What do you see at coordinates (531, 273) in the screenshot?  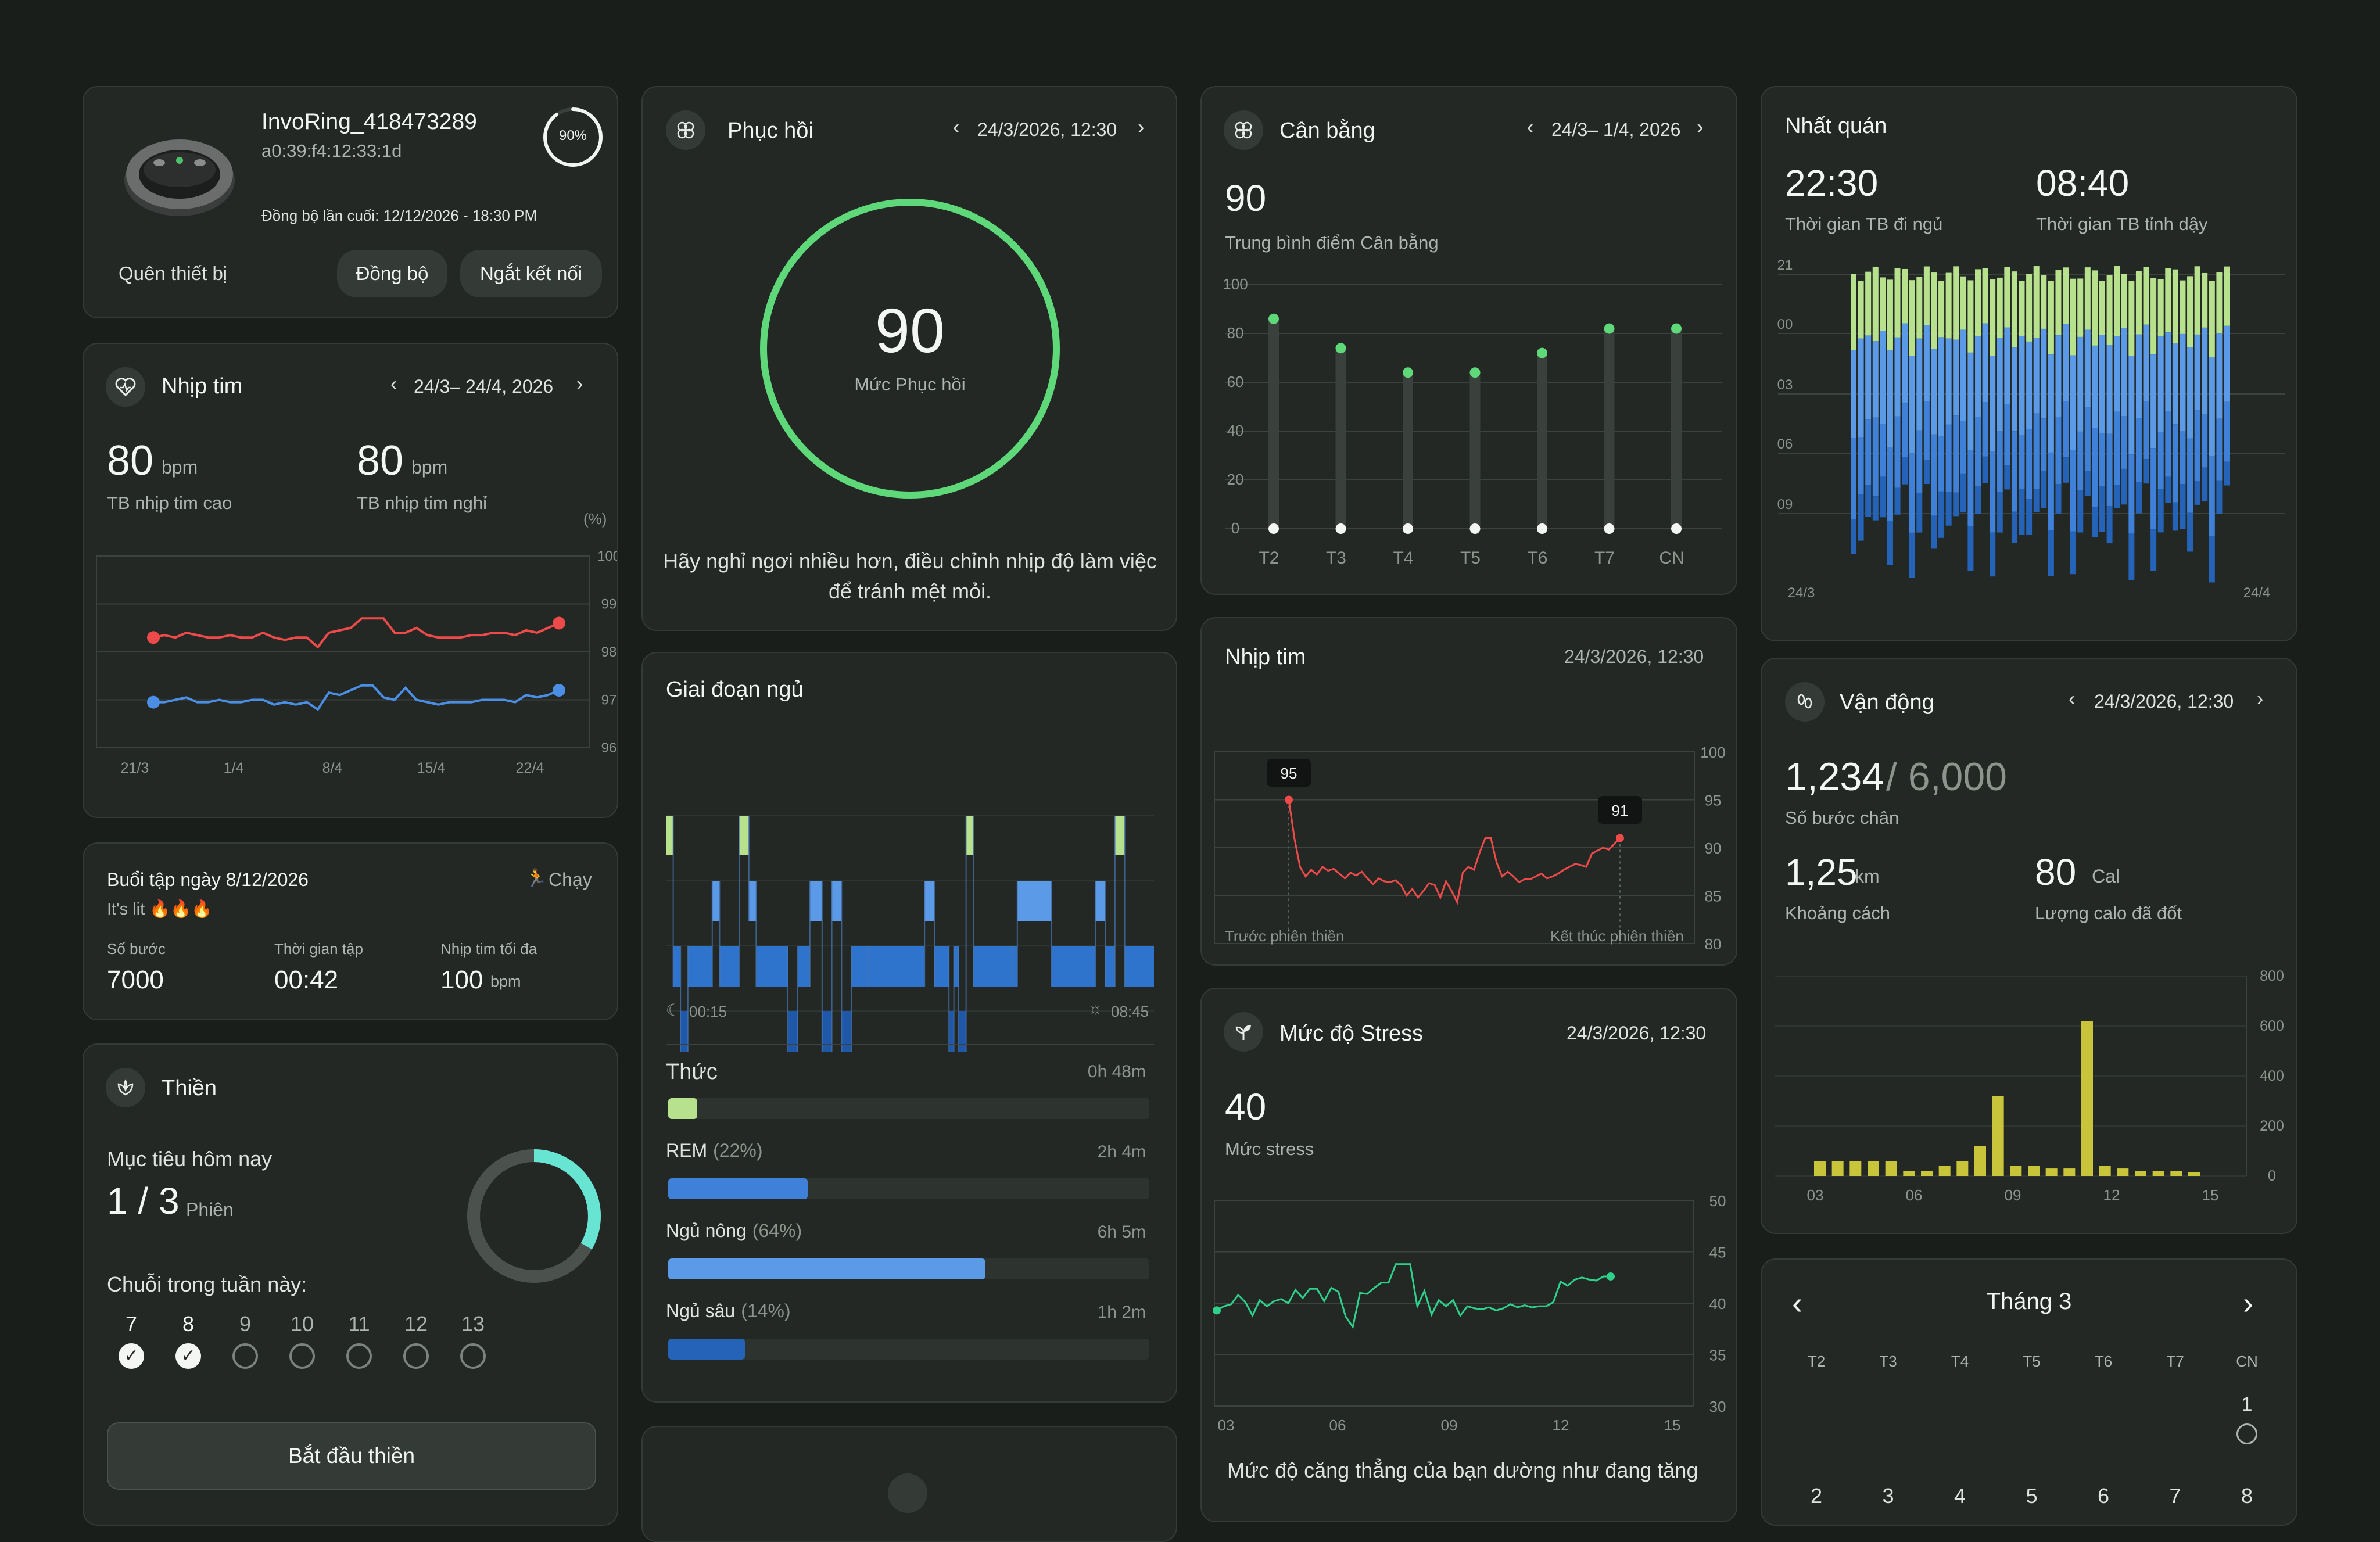 I see `disconnect-button: Ngắt kết nối` at bounding box center [531, 273].